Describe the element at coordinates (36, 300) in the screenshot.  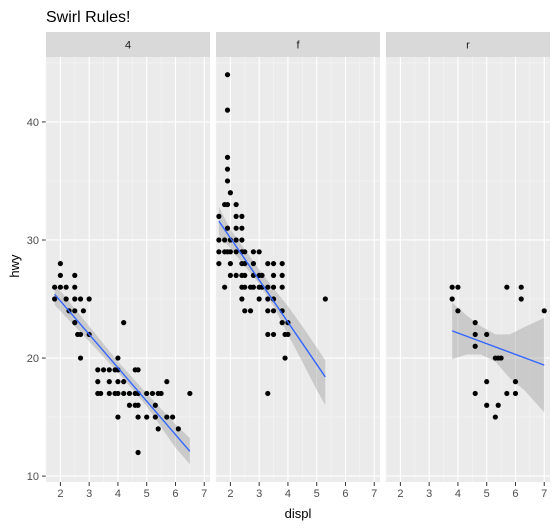
I see `y-axis: 10 20 30 40` at that location.